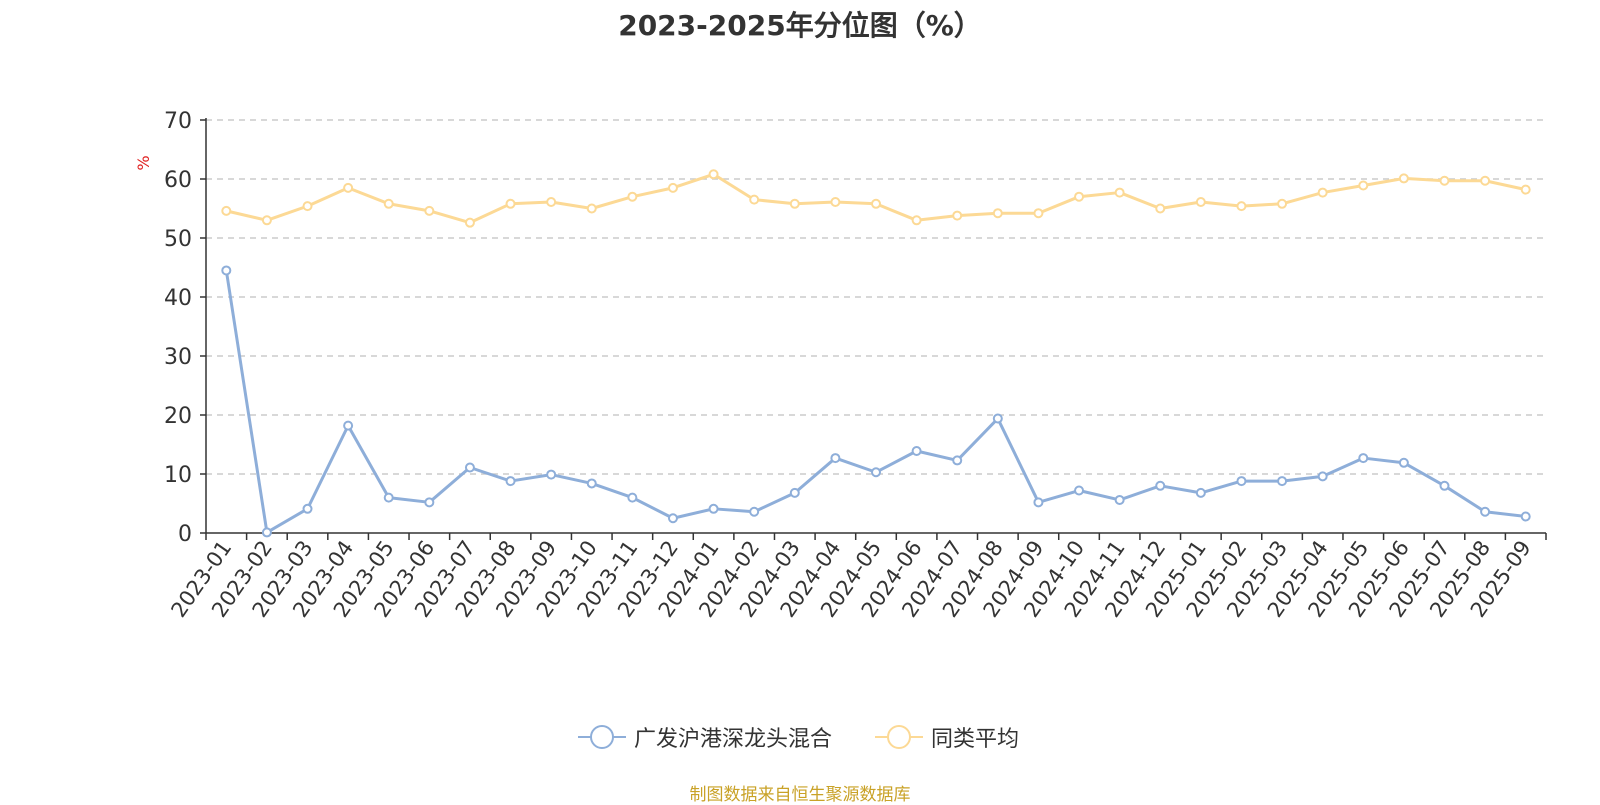 This screenshot has width=1600, height=805. What do you see at coordinates (602, 737) in the screenshot?
I see `legend-marker-fund-icon` at bounding box center [602, 737].